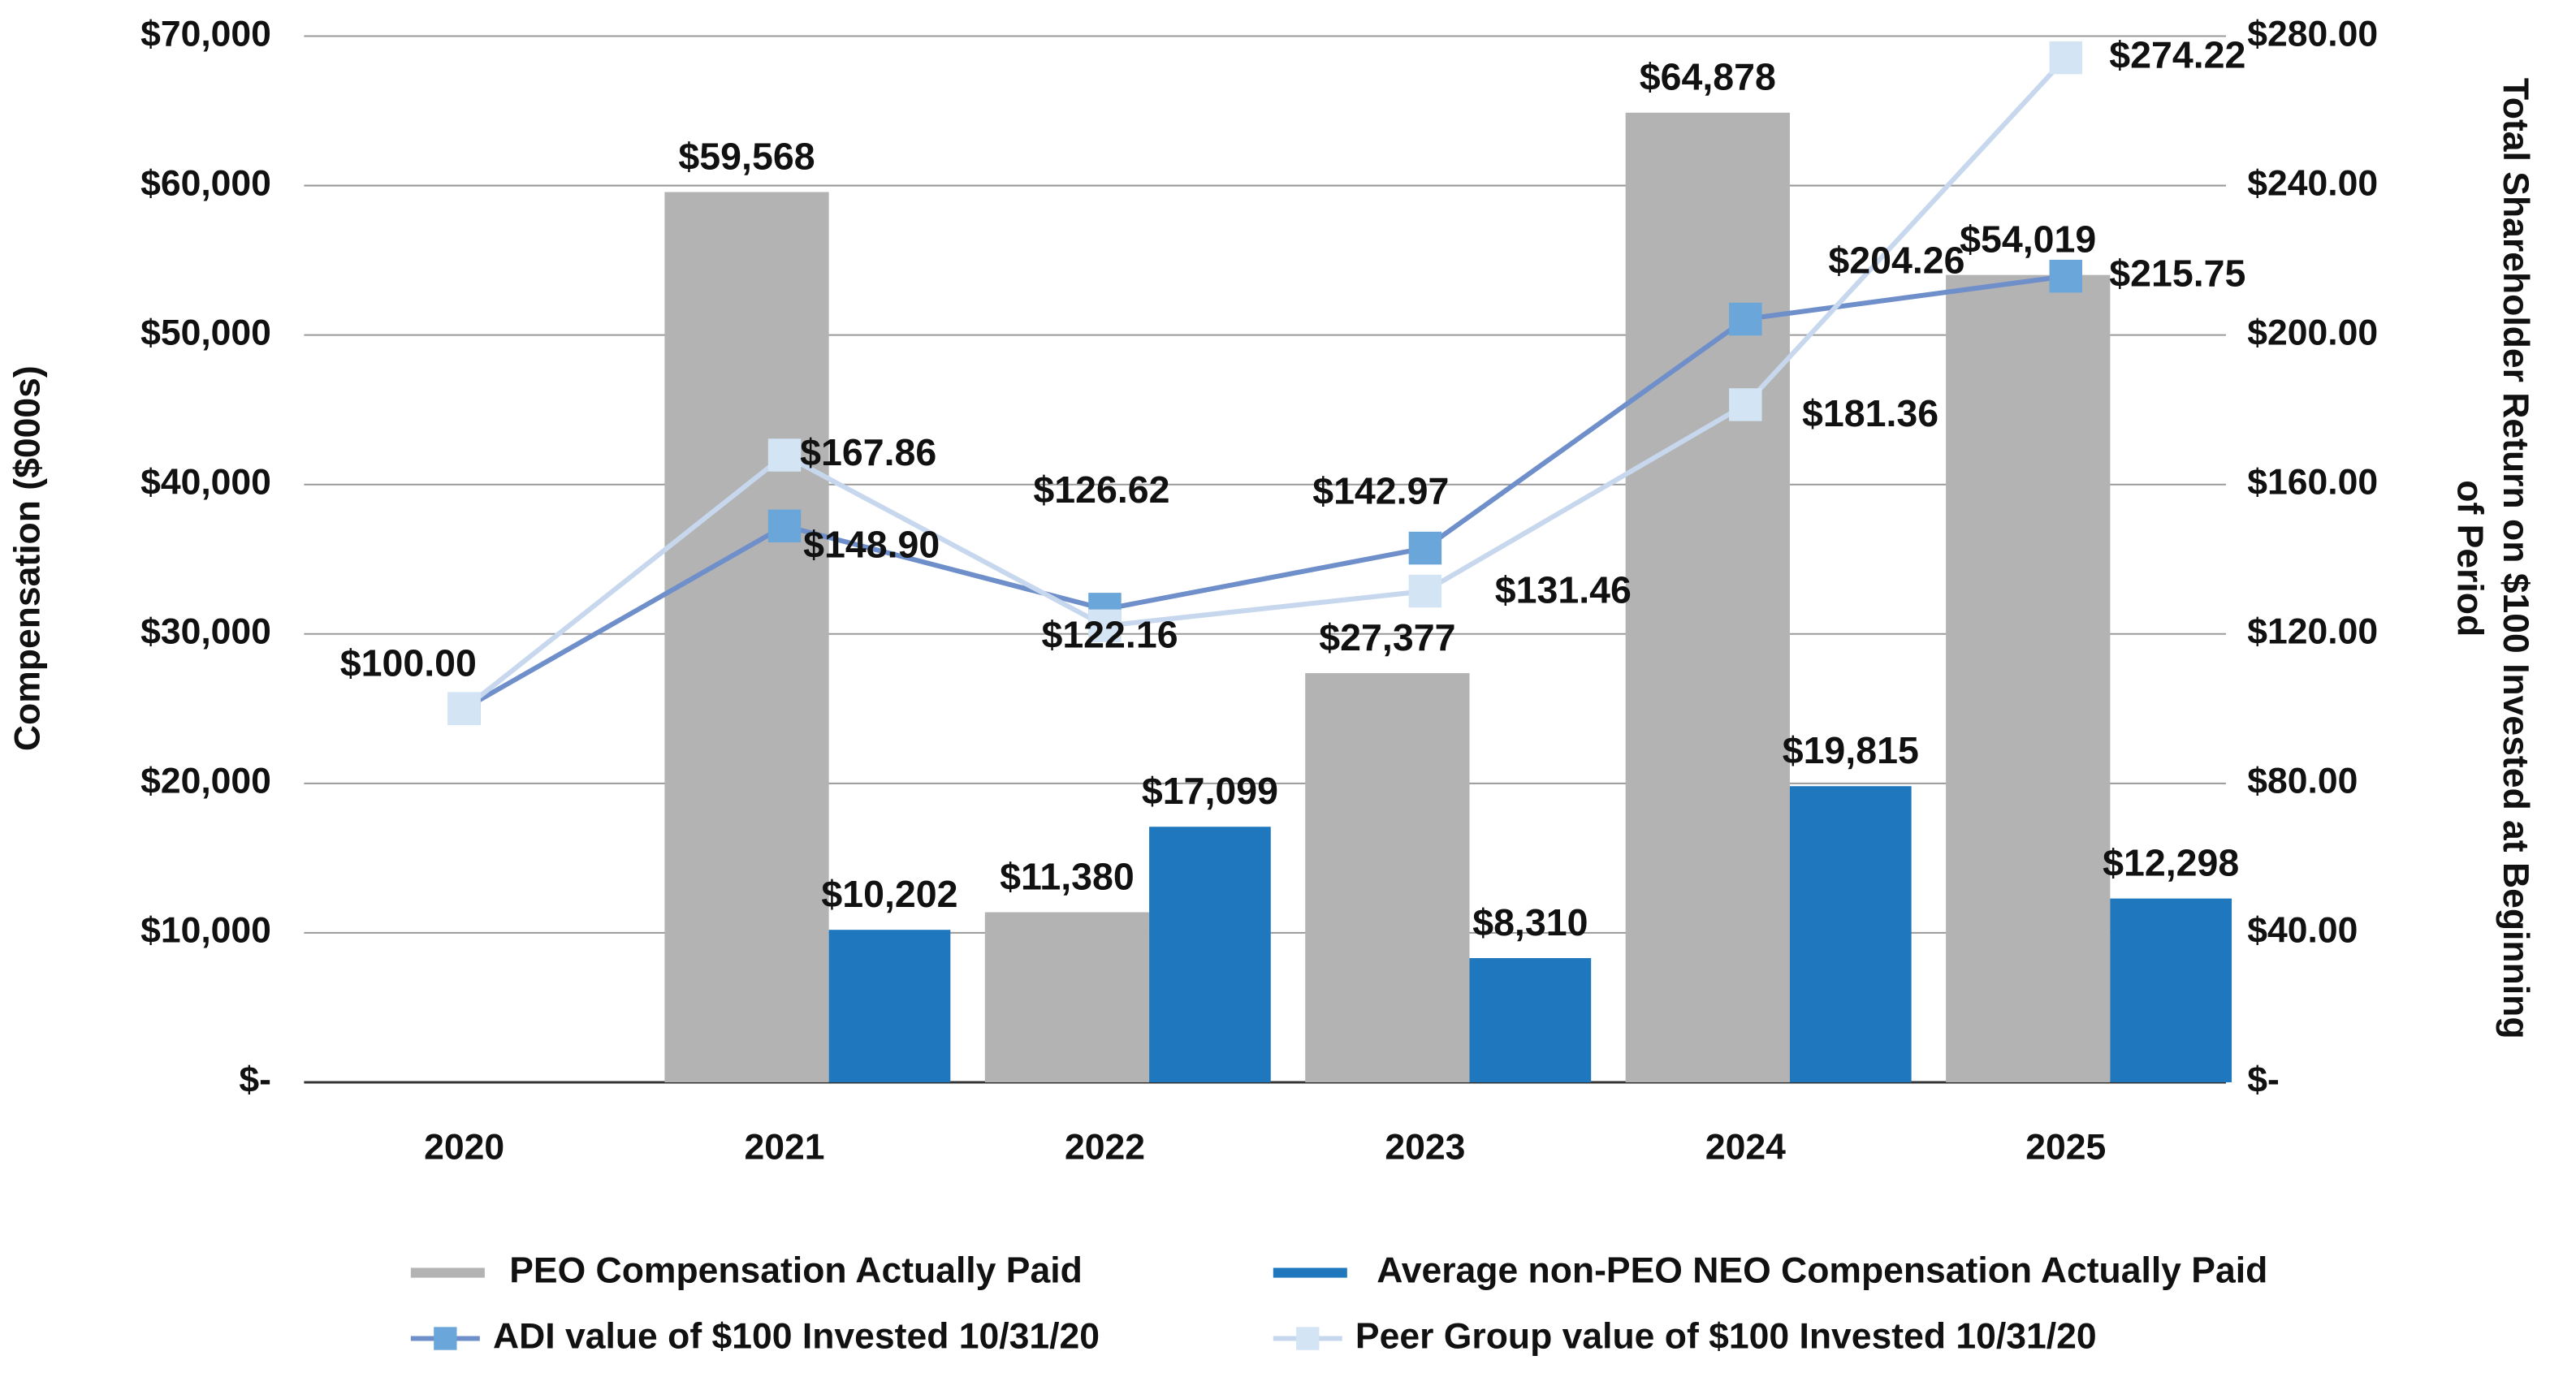  Describe the element at coordinates (2302, 781) in the screenshot. I see `y2-tick-label: $80.00` at that location.